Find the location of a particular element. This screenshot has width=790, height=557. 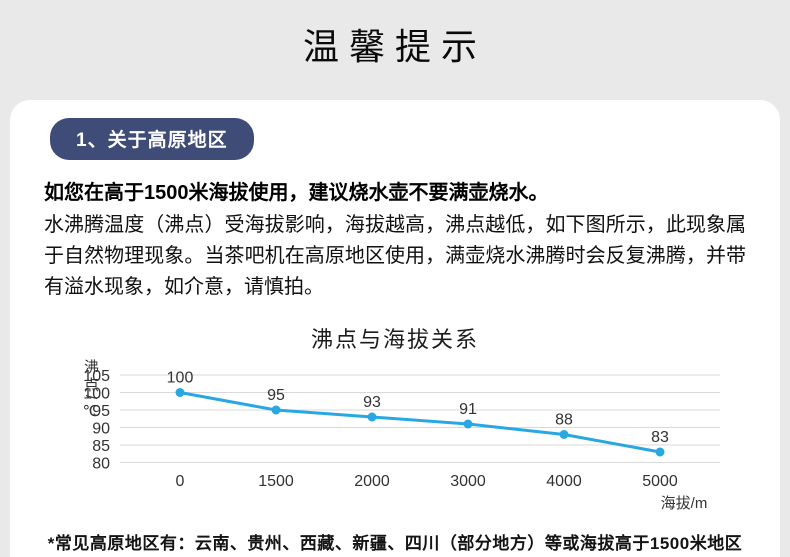

value-label: 100 is located at coordinates (180, 378).